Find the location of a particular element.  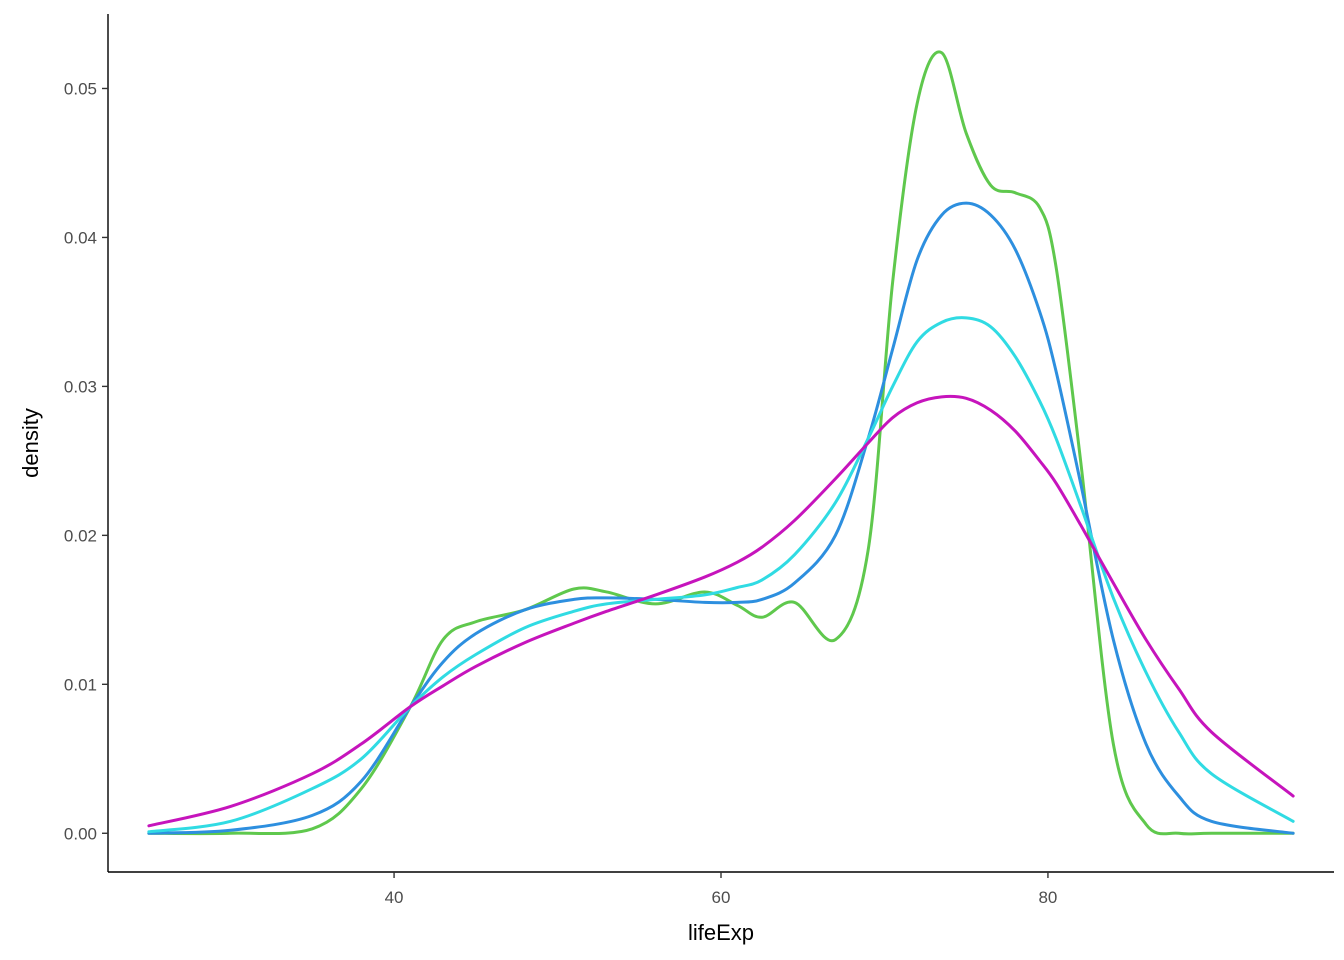

y-axis-title: density is located at coordinates (30, 443).